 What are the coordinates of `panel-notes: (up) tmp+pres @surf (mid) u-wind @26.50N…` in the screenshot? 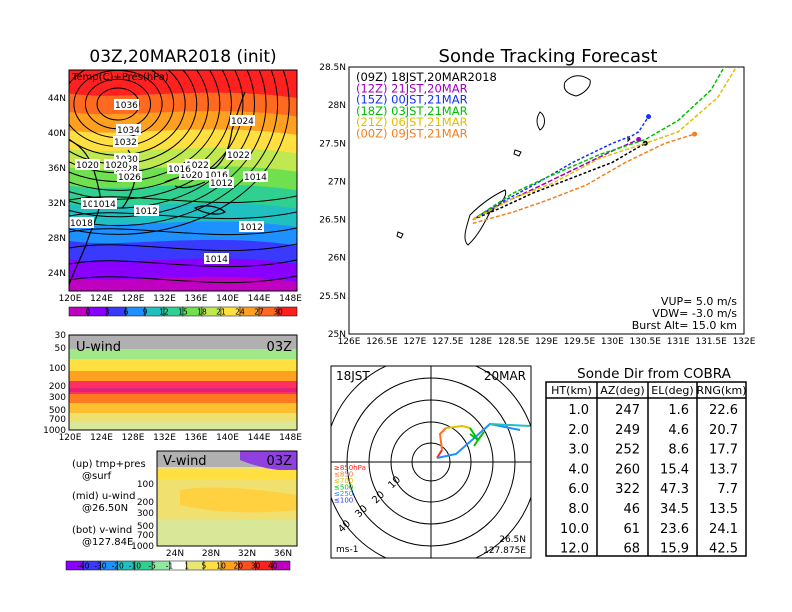 It's located at (109, 503).